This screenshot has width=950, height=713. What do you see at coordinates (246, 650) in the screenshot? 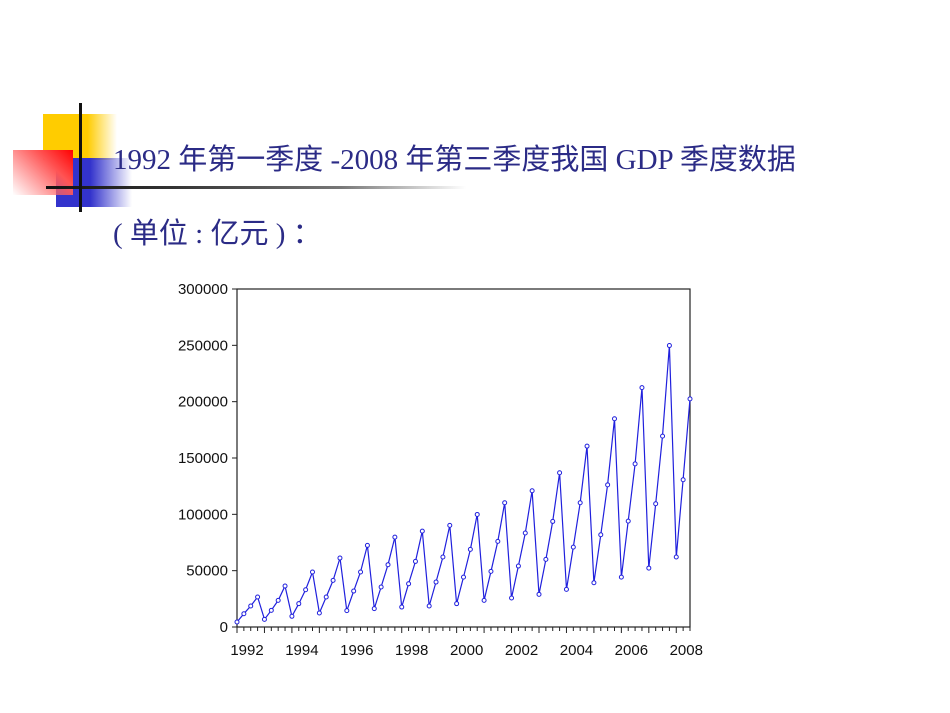
I see `x-tick-label: 1992` at bounding box center [246, 650].